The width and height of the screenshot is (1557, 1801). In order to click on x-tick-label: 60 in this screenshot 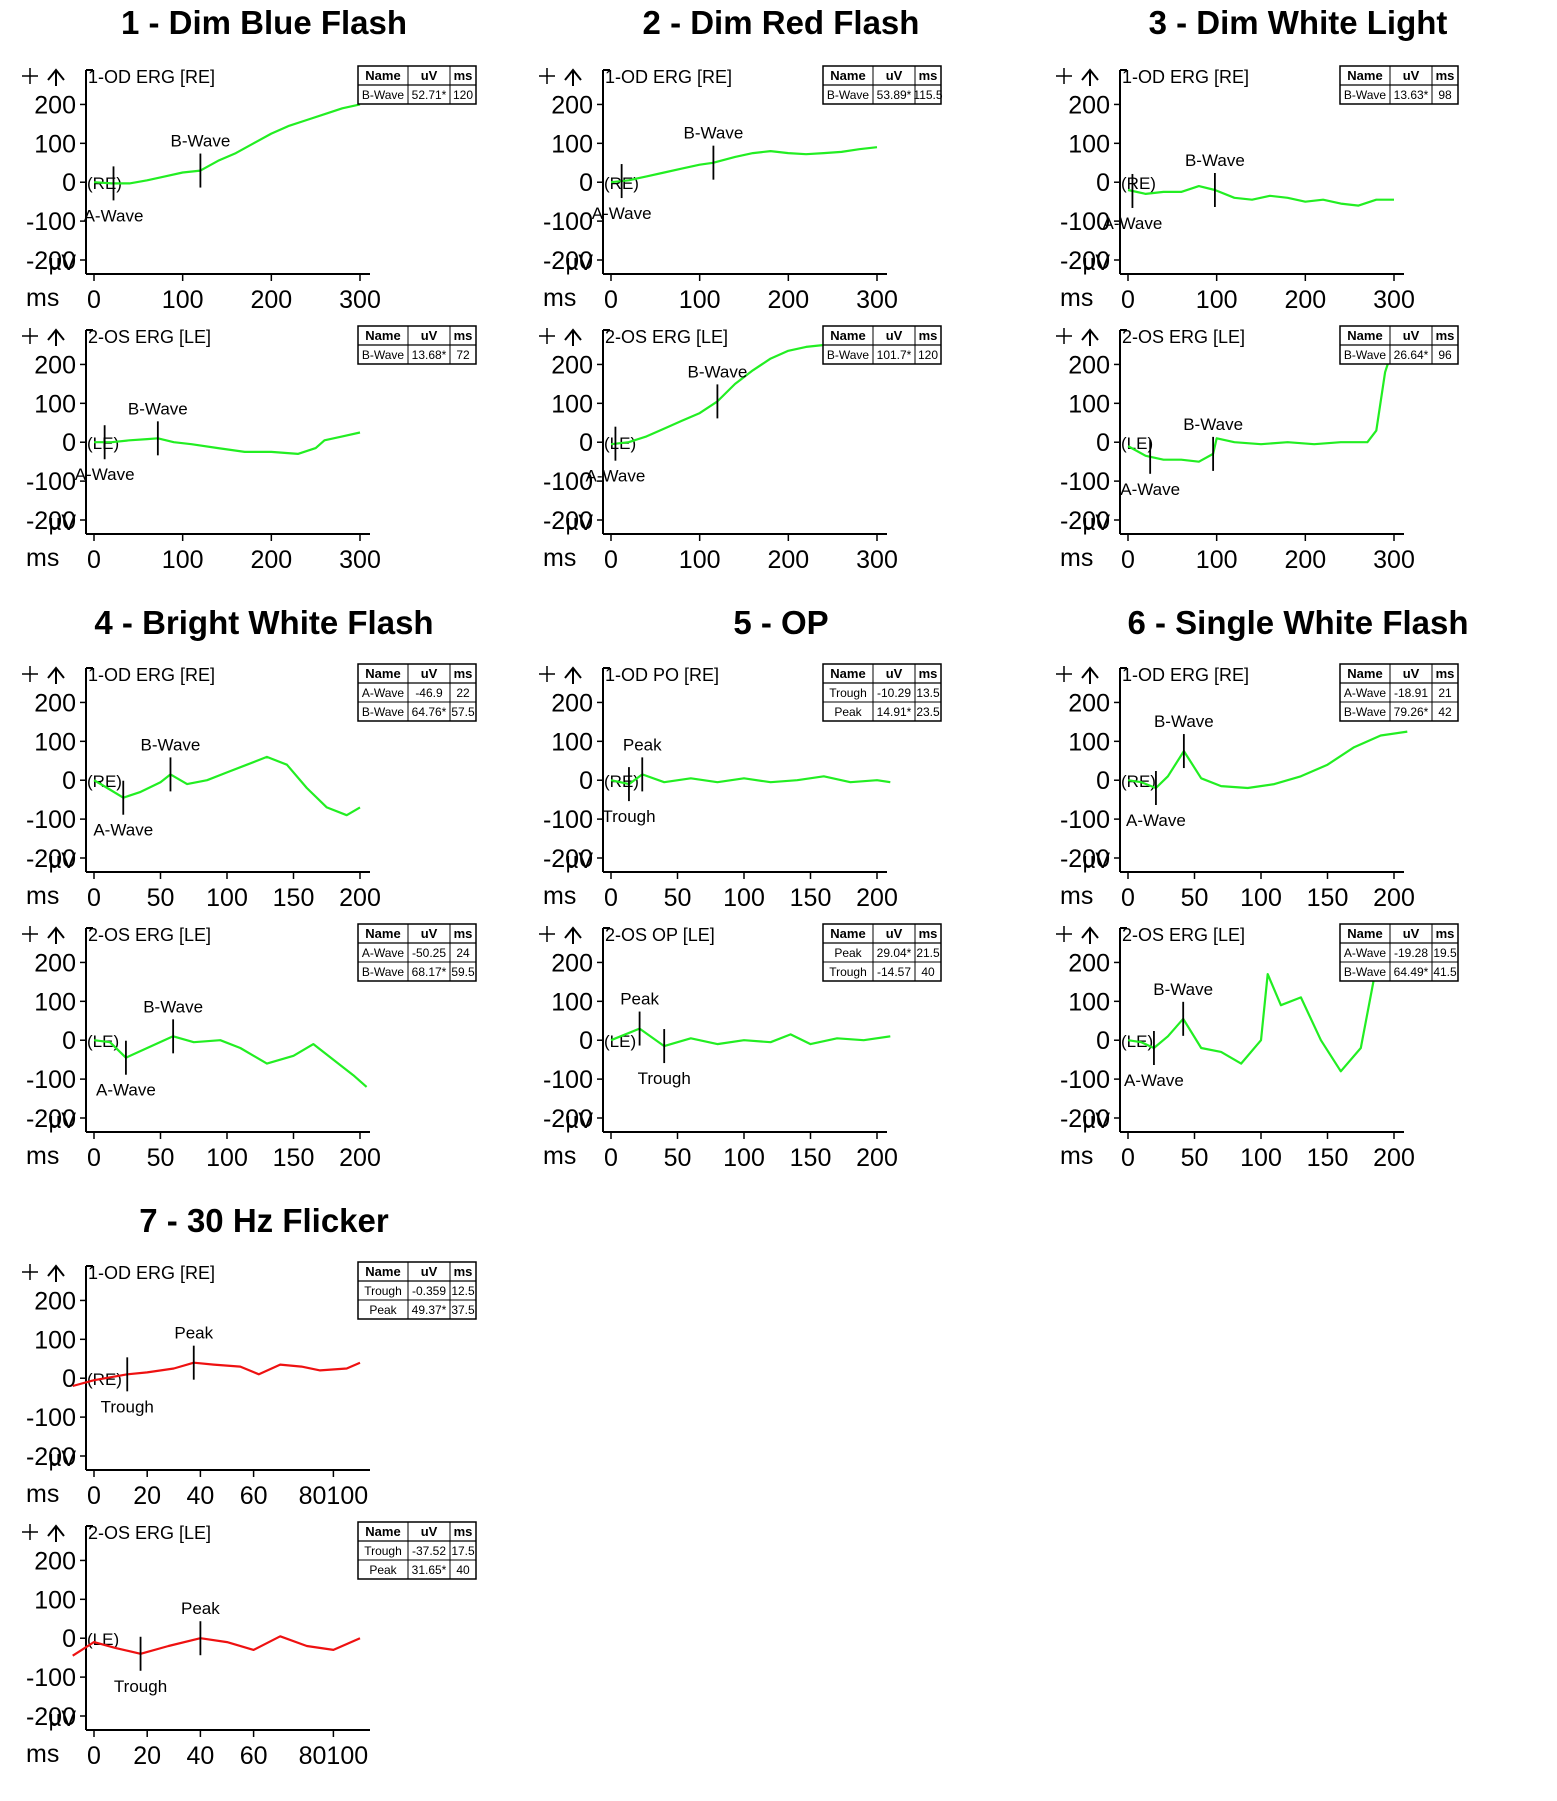, I will do `click(254, 1756)`.